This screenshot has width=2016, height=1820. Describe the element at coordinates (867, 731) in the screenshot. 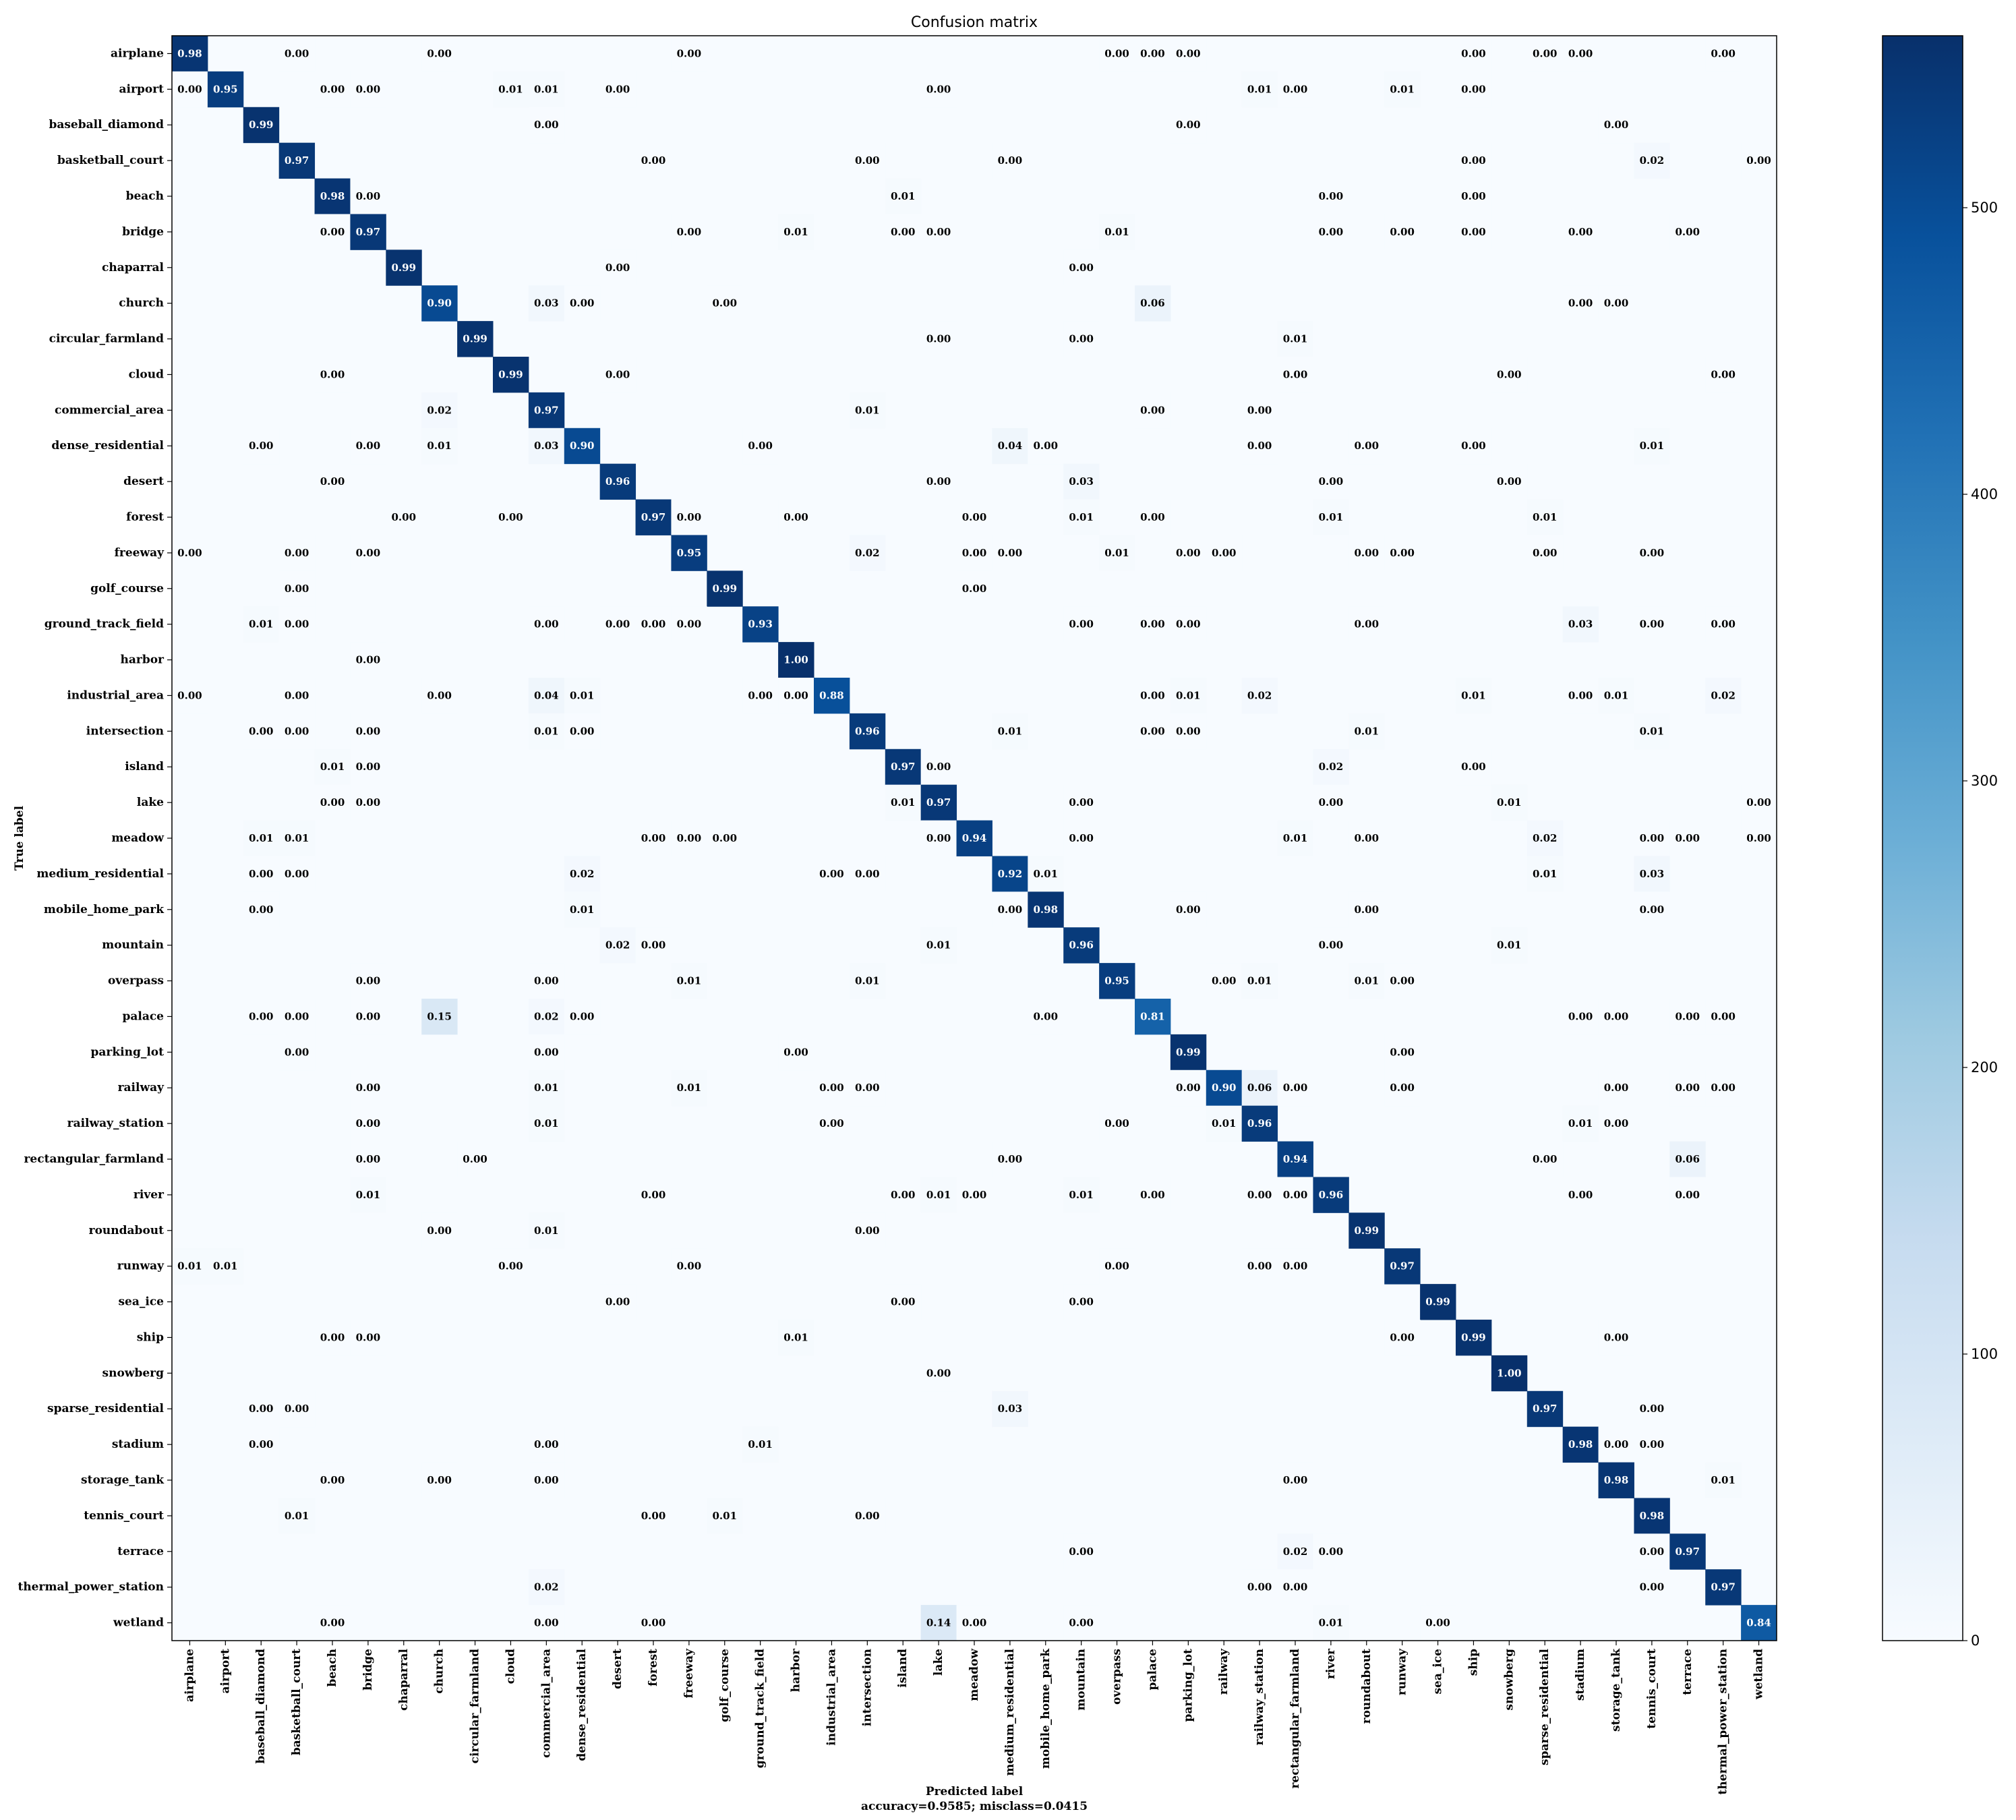

I see `cell-value-label: 0.96` at that location.